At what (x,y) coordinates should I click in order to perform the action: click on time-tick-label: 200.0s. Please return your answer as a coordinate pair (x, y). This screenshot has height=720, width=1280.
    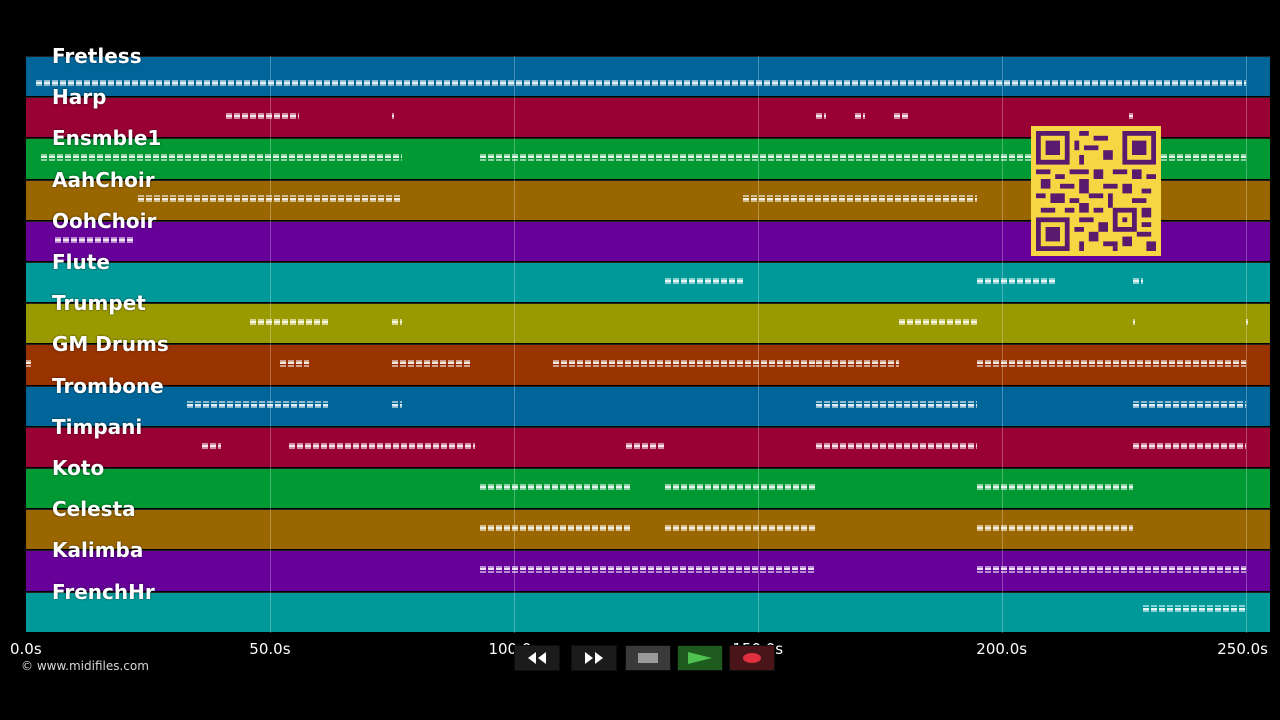
    Looking at the image, I should click on (1002, 649).